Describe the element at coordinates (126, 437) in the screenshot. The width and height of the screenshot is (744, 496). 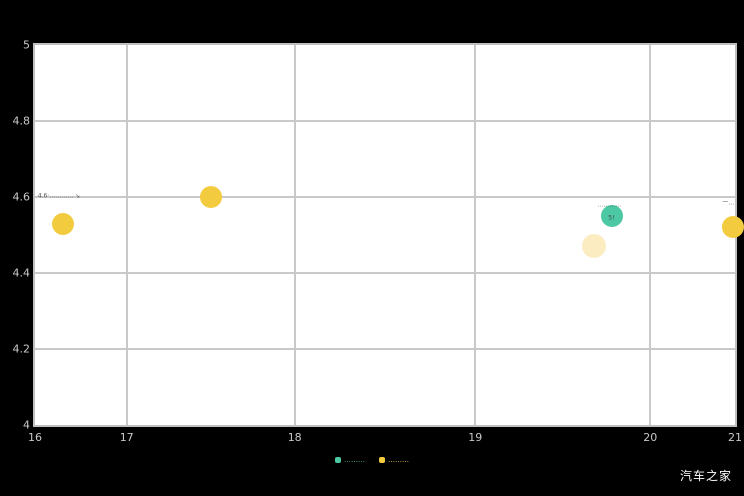
I see `x-tick-label: 17` at that location.